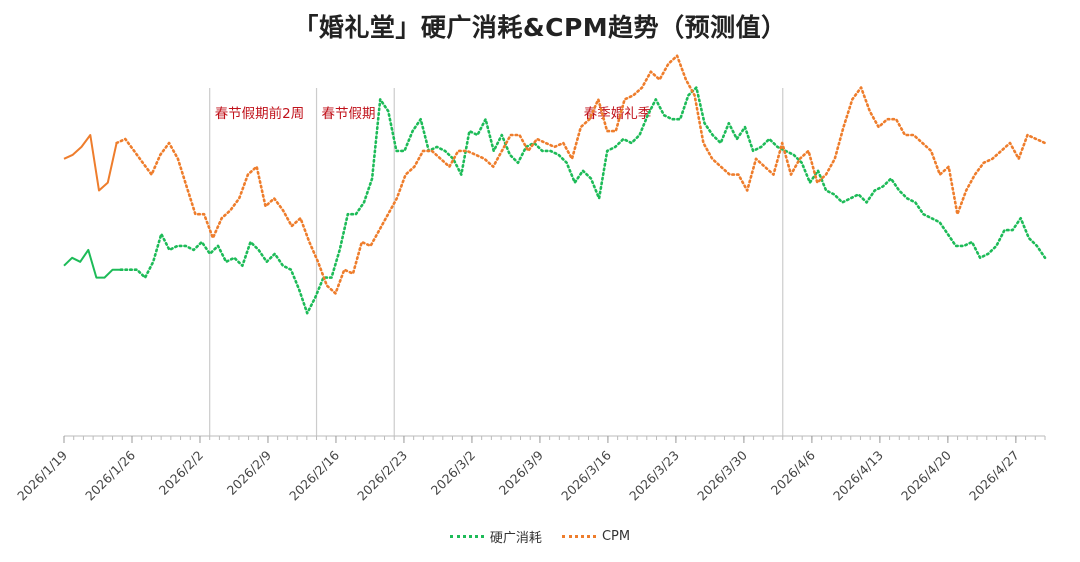  What do you see at coordinates (433, 113) in the screenshot?
I see `period-annotations: 春节假期前2周 春节假期 春季婚礼季` at bounding box center [433, 113].